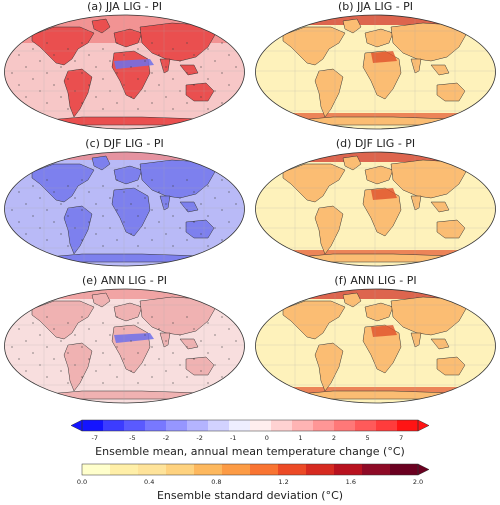 Image resolution: width=500 pixels, height=505 pixels. What do you see at coordinates (423, 469) in the screenshot?
I see `colorbar-std-extend-high` at bounding box center [423, 469].